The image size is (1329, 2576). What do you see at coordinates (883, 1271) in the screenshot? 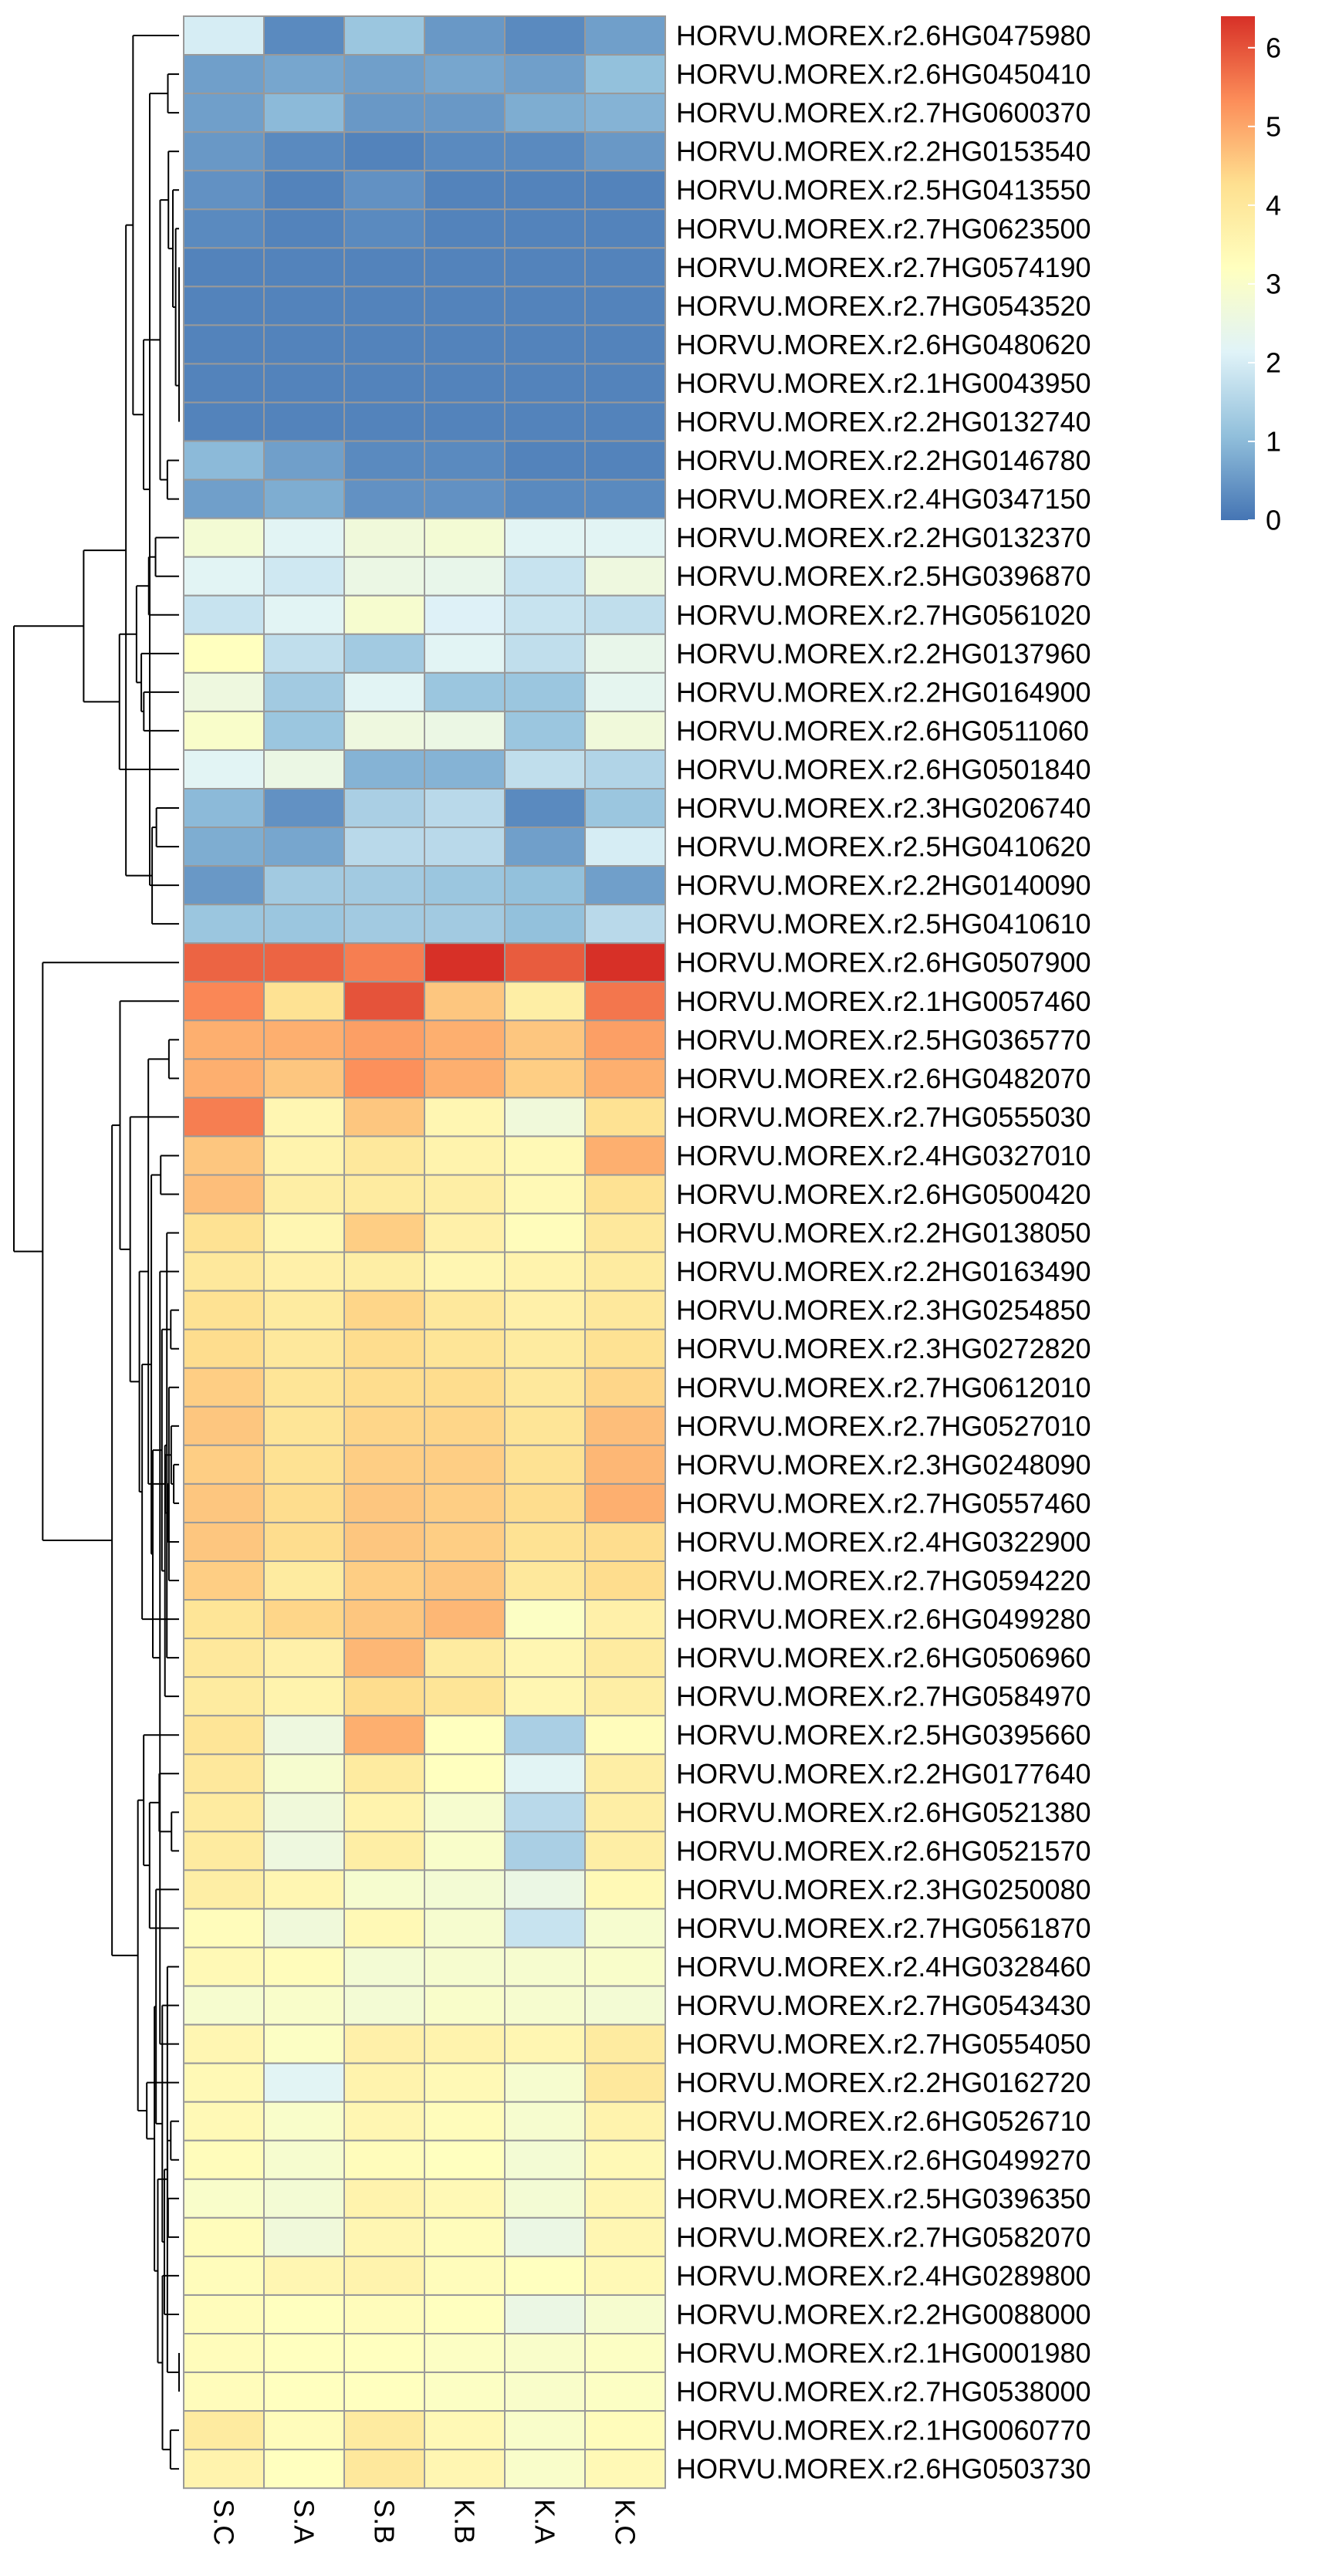
I see `row-label: HORVU.MOREX.r2.2HG0163490` at bounding box center [883, 1271].